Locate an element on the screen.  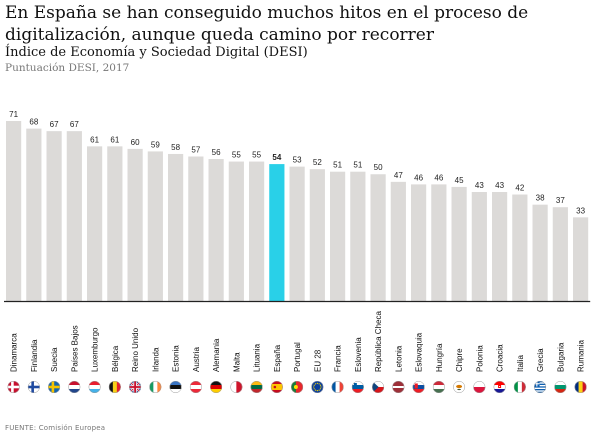
source-note: FUENTE: Comisión Europea is located at coordinates (55, 428).